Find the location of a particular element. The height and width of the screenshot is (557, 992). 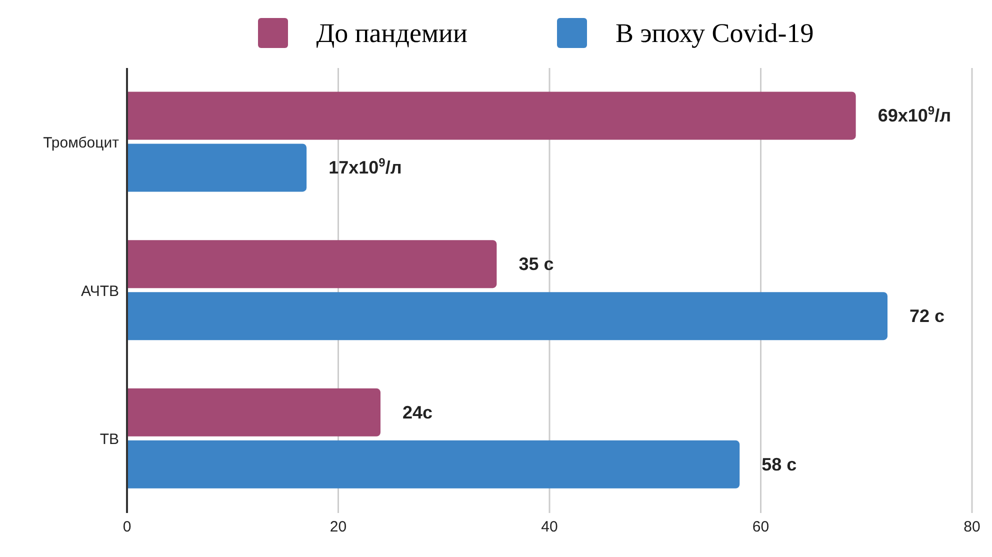

legend-label: До пандемии is located at coordinates (392, 33).